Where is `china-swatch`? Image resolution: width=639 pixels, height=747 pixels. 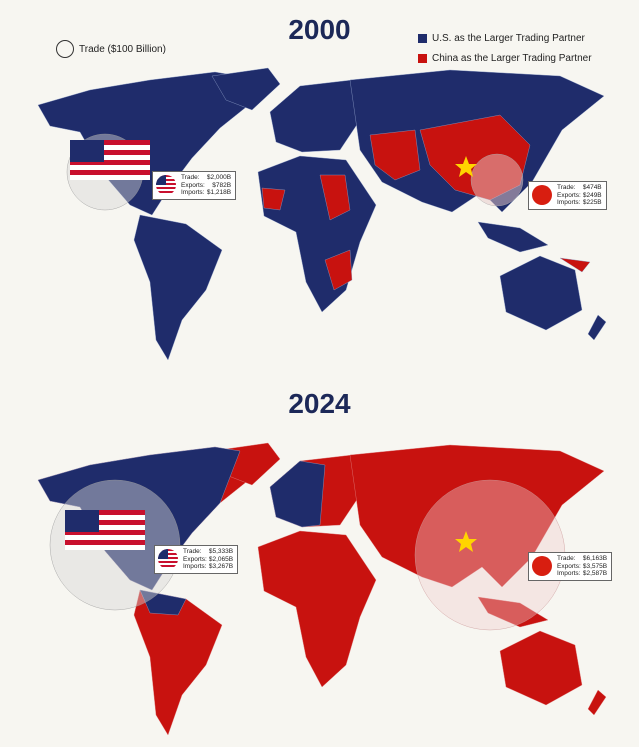
china-swatch is located at coordinates (422, 58).